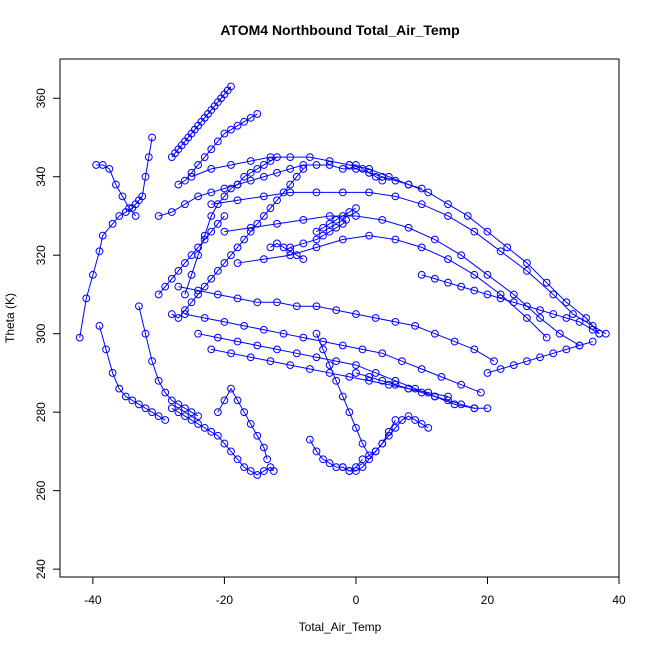 This screenshot has width=650, height=650. I want to click on x-tick-label: 20, so click(488, 600).